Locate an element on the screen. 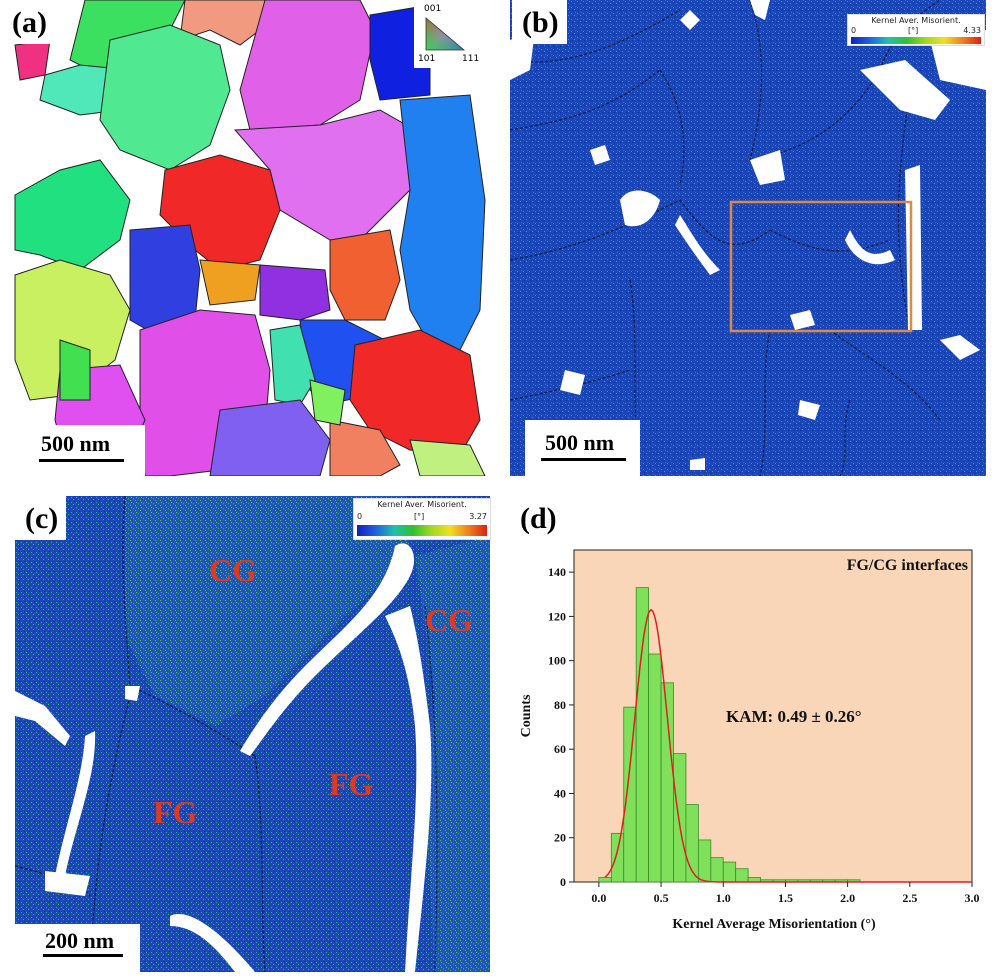 Image resolution: width=1006 pixels, height=980 pixels. kam-legend-b: Kernel Aver. Misorient. 0 [°] 4.33 is located at coordinates (916, 30).